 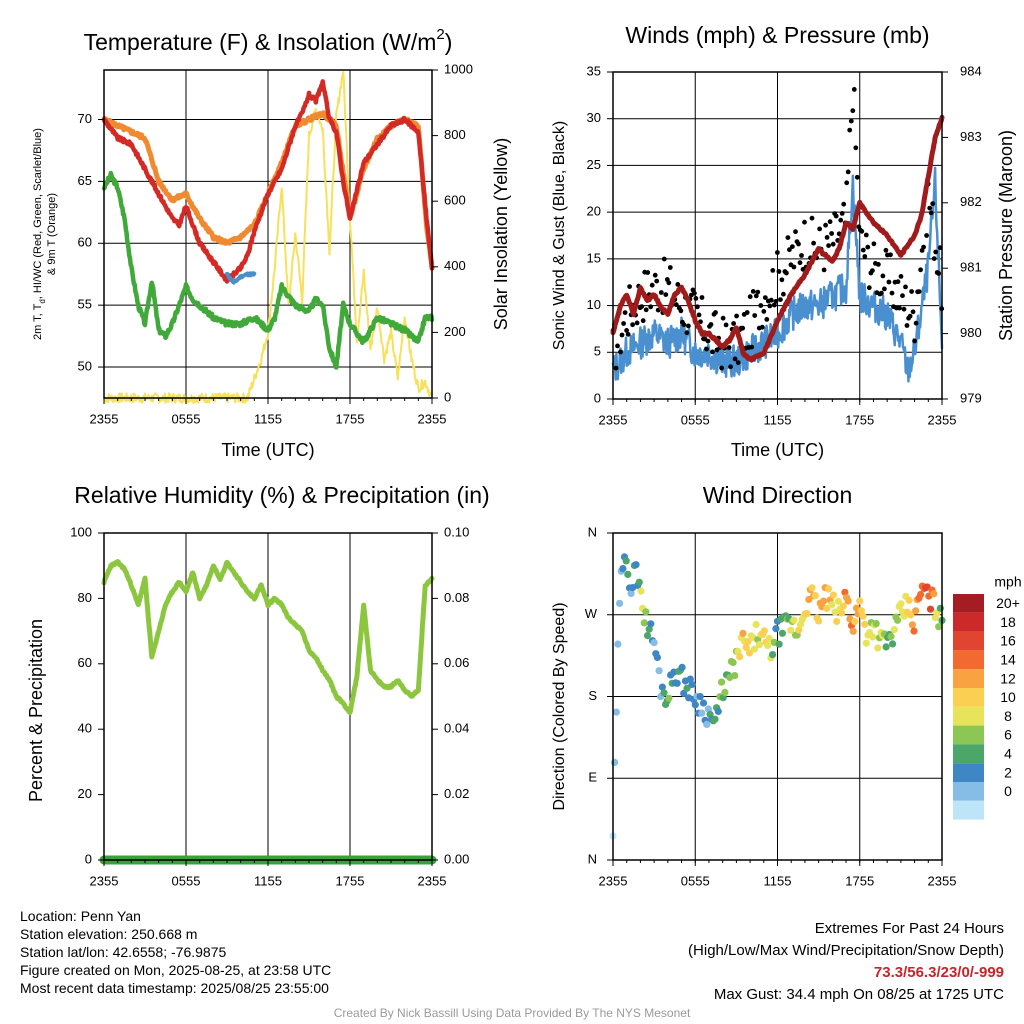 I want to click on wind-frame, so click(x=777, y=235).